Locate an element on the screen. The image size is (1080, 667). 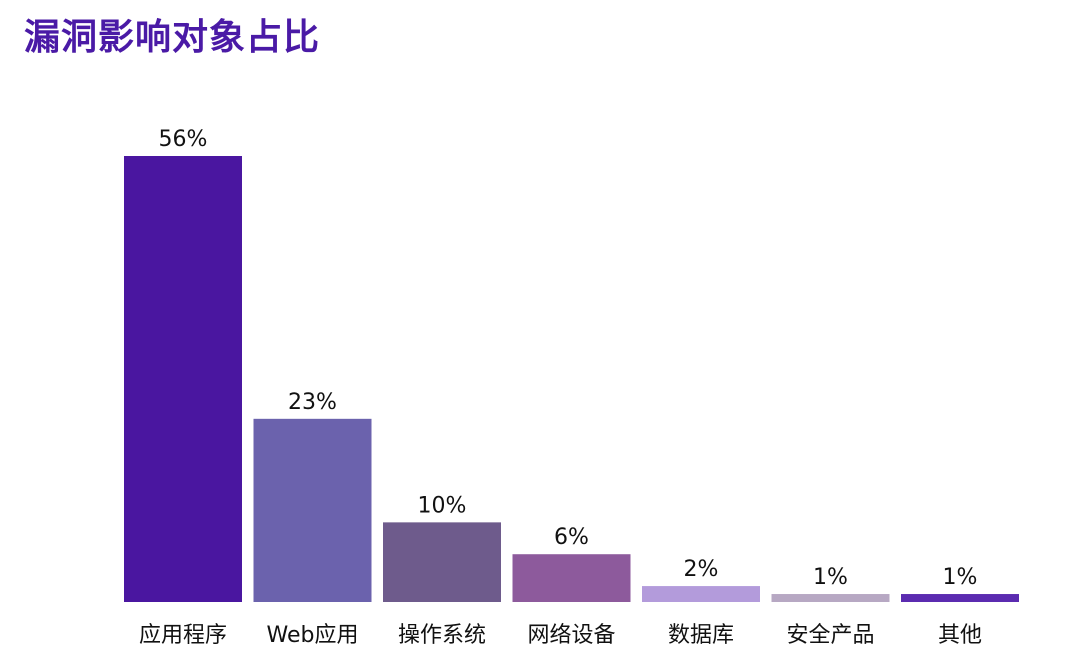
bar-databases is located at coordinates (701, 594).